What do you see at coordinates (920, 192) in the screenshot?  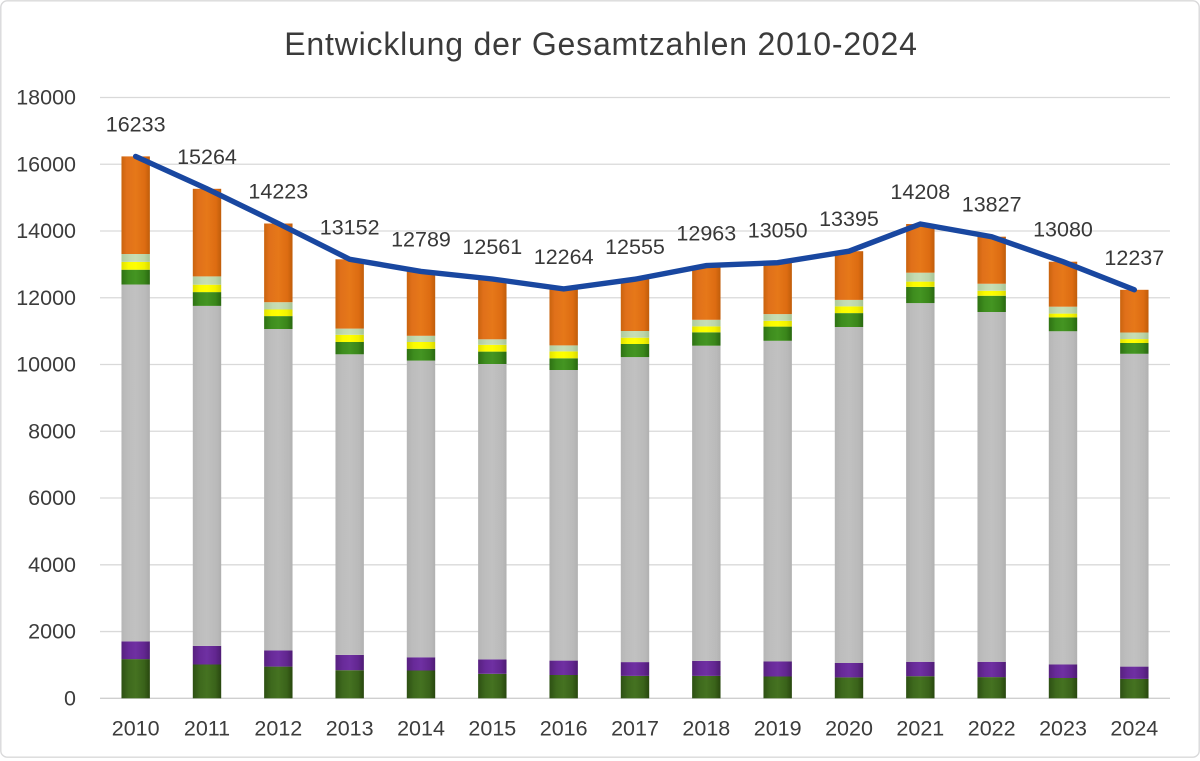 I see `svg-text: 14208` at bounding box center [920, 192].